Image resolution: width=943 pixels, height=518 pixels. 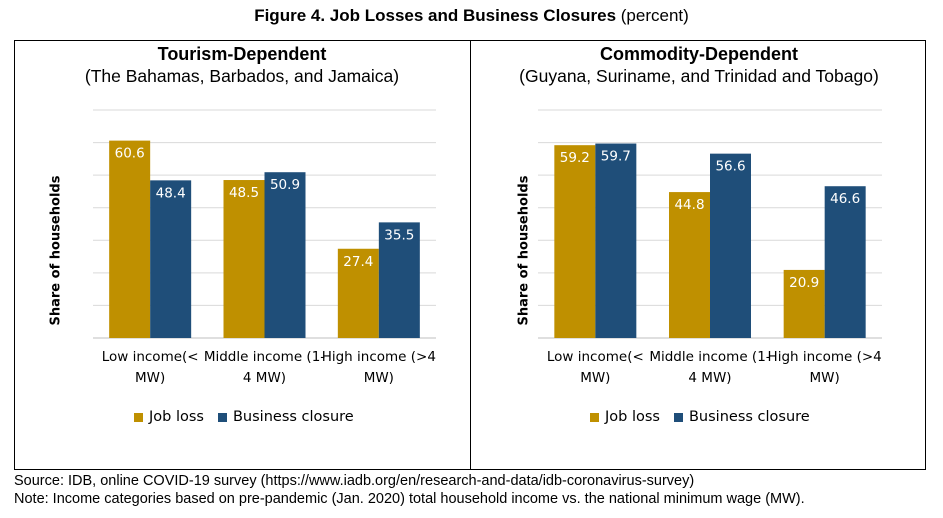 What do you see at coordinates (399, 235) in the screenshot?
I see `data-label: 35.5` at bounding box center [399, 235].